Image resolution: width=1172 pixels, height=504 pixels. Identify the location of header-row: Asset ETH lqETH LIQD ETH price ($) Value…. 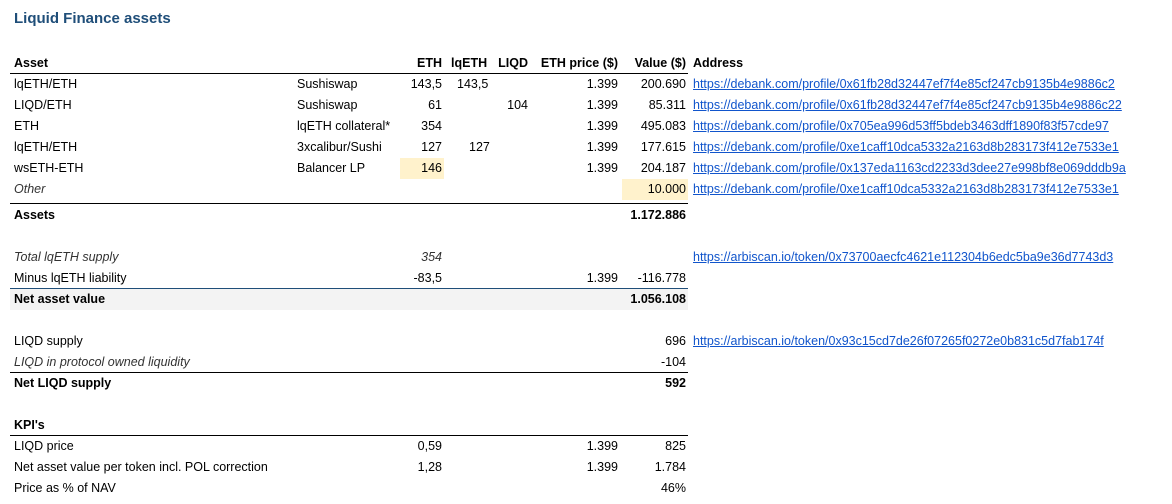
(586, 63).